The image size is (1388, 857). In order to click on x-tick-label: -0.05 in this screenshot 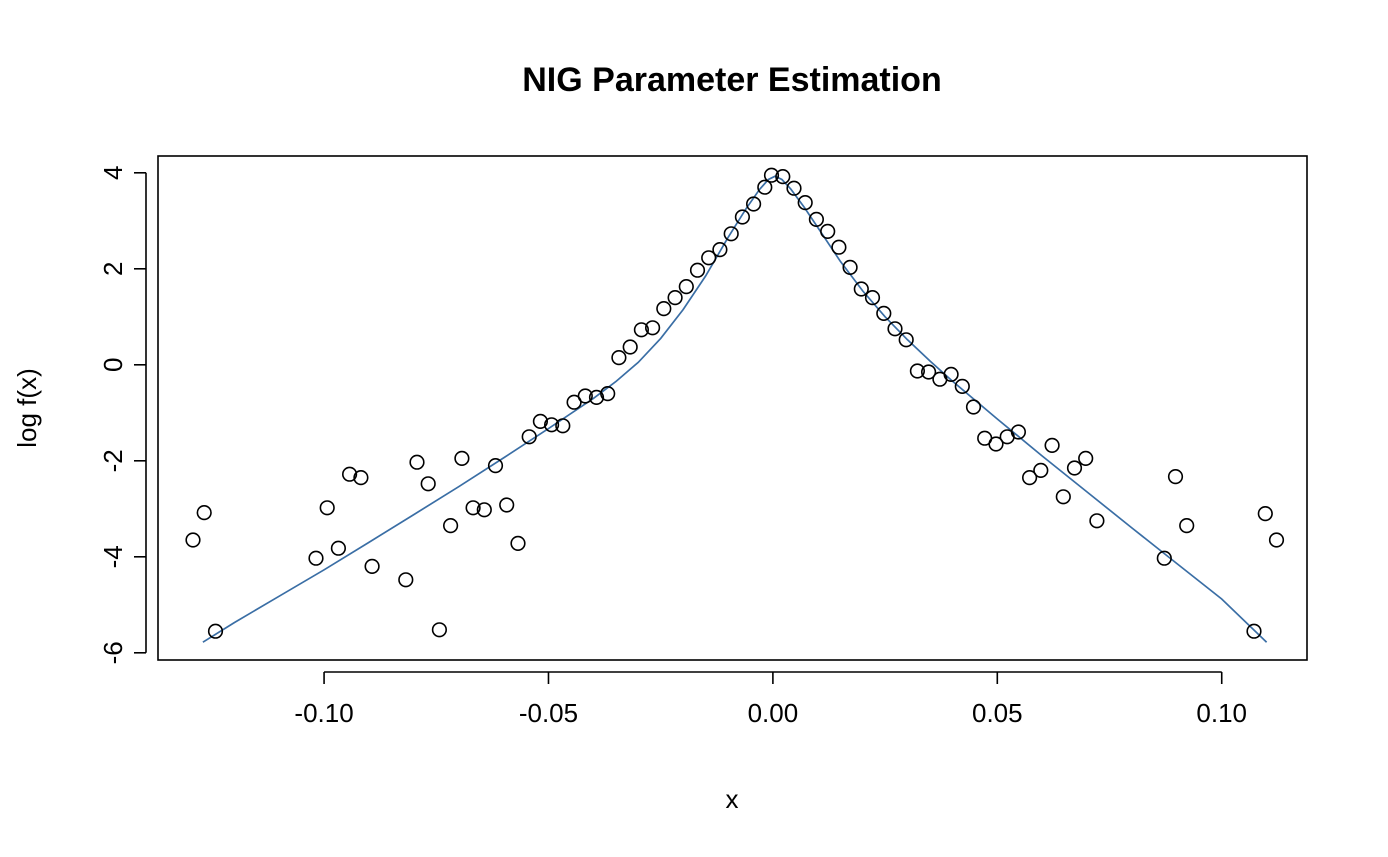, I will do `click(548, 713)`.